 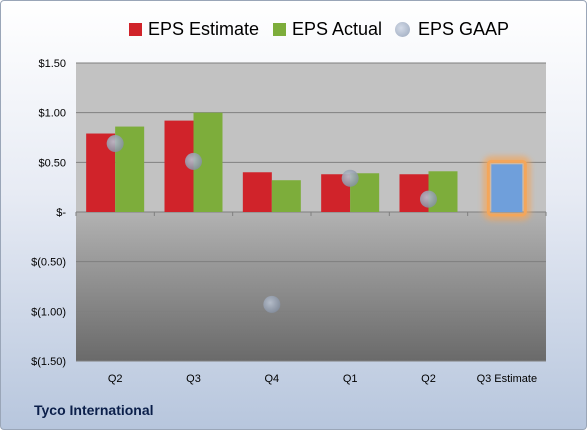 I want to click on x-tick-label: Q3, so click(x=193, y=379).